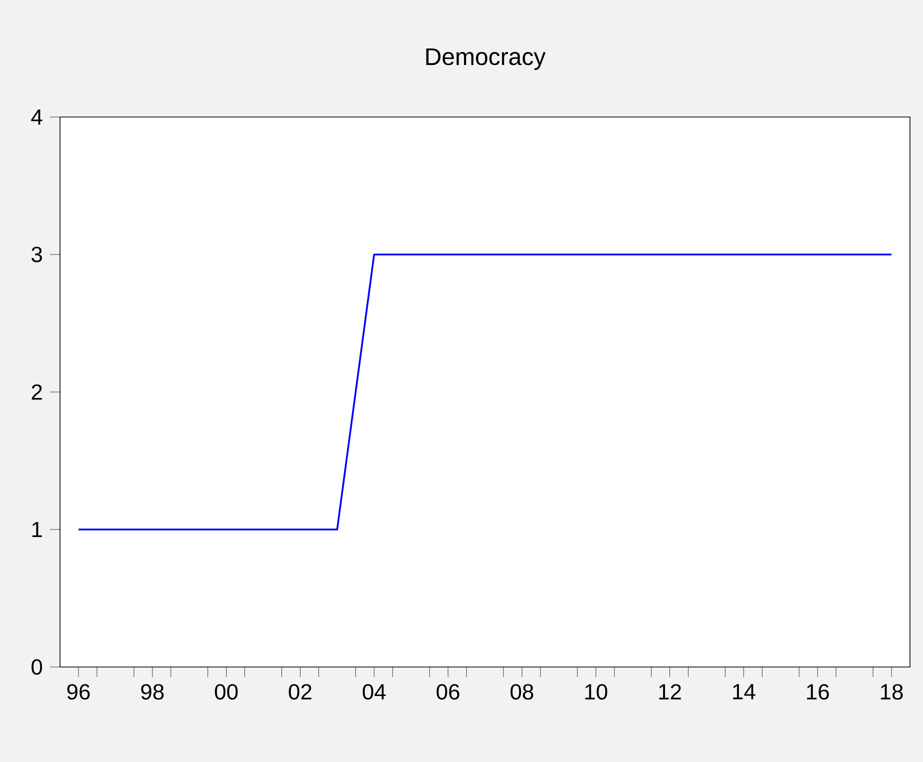 Image resolution: width=923 pixels, height=762 pixels. I want to click on x-tick-label: 02, so click(300, 692).